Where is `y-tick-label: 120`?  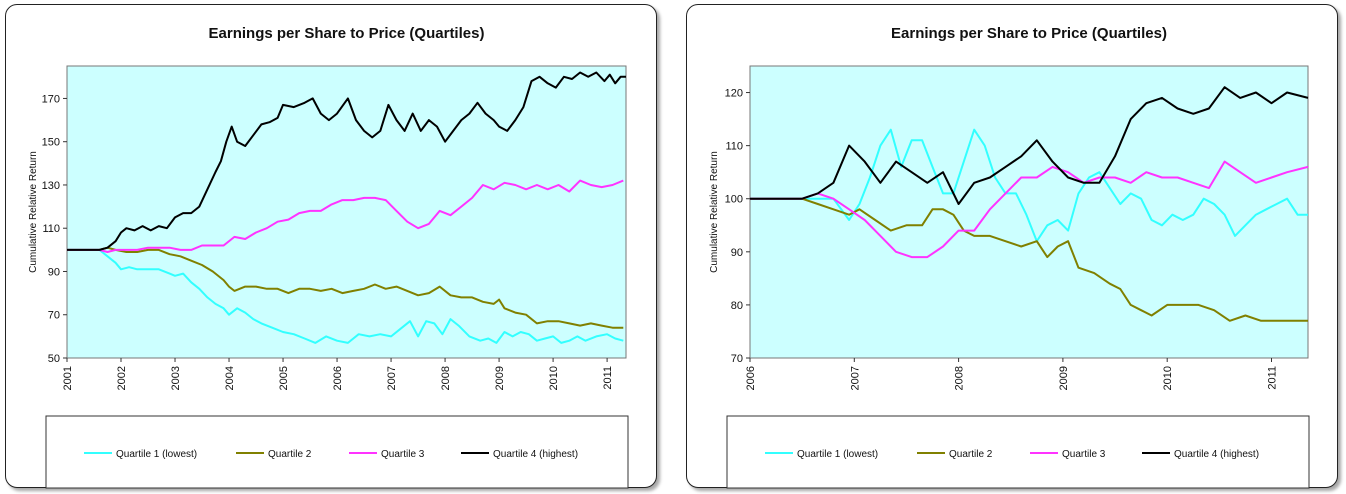 y-tick-label: 120 is located at coordinates (734, 94).